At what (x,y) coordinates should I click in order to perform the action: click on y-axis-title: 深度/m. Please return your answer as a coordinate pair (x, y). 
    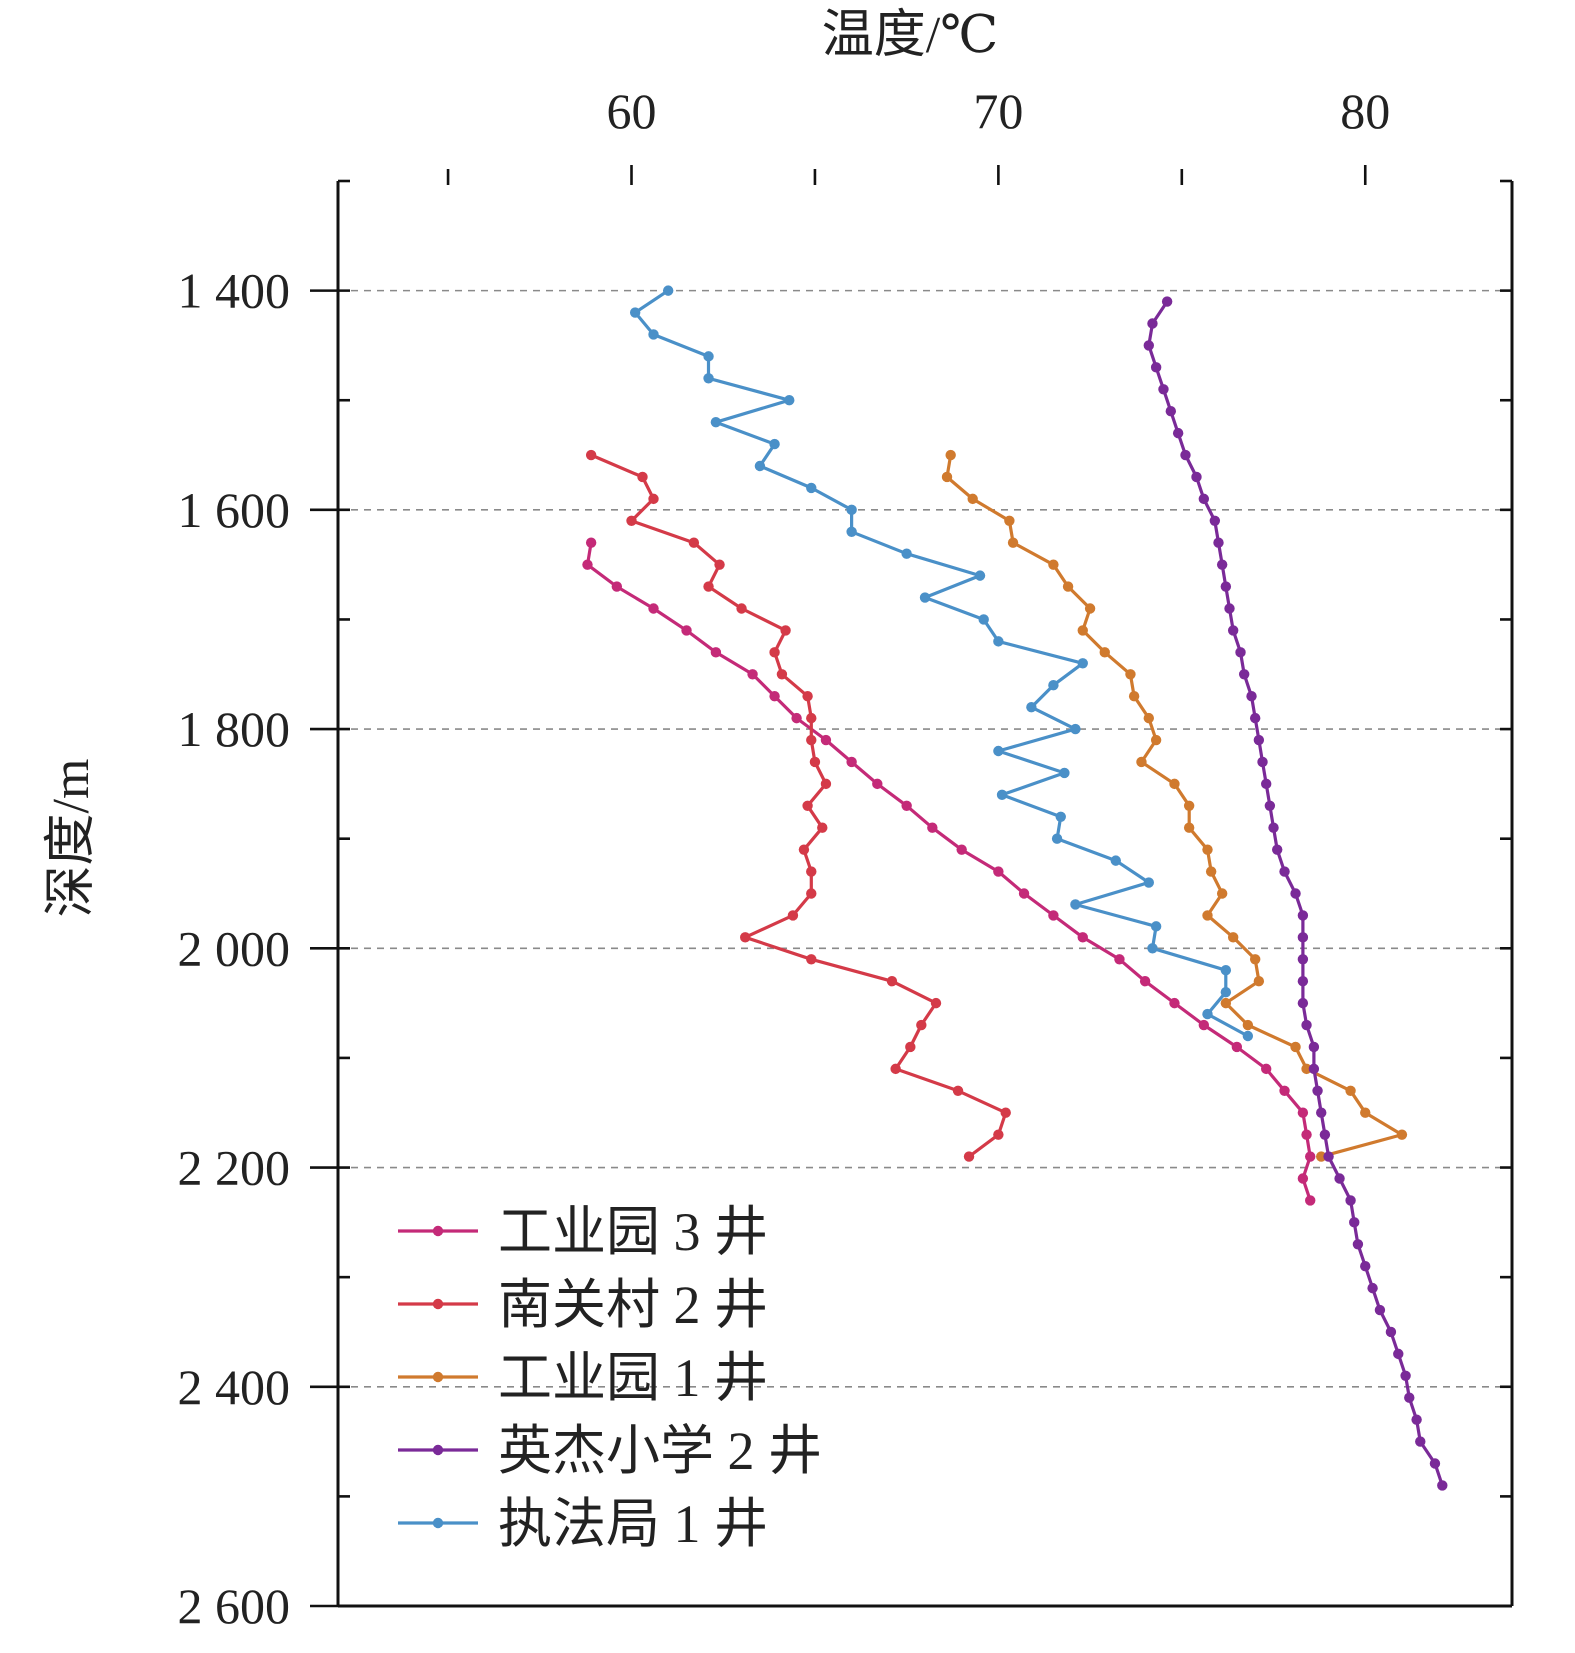
    Looking at the image, I should click on (71, 838).